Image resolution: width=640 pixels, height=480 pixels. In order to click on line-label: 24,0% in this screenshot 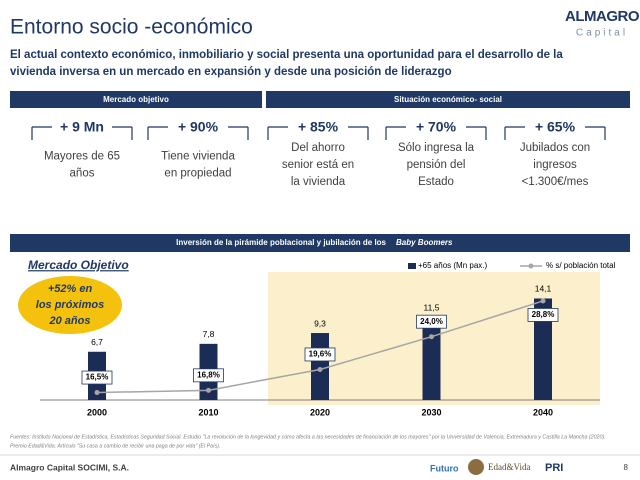, I will do `click(431, 321)`.